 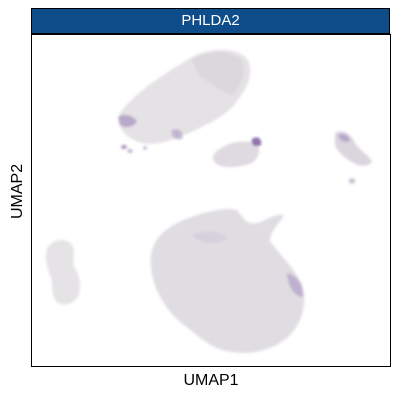 What do you see at coordinates (17, 191) in the screenshot?
I see `y-axis-label: UMAP2` at bounding box center [17, 191].